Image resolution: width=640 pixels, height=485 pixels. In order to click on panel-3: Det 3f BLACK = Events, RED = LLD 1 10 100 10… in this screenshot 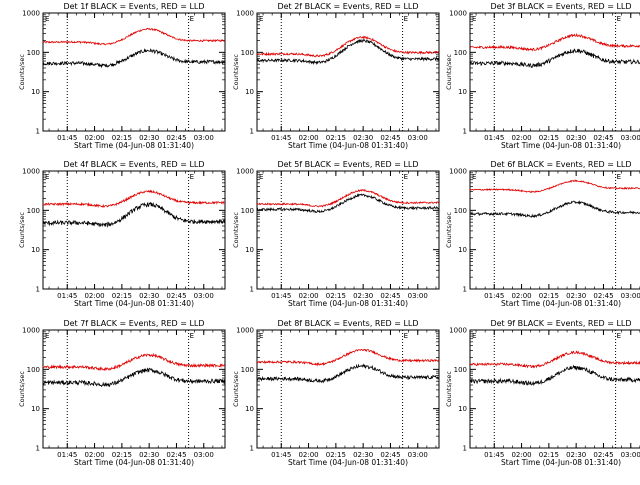, I will do `click(542, 76)`.